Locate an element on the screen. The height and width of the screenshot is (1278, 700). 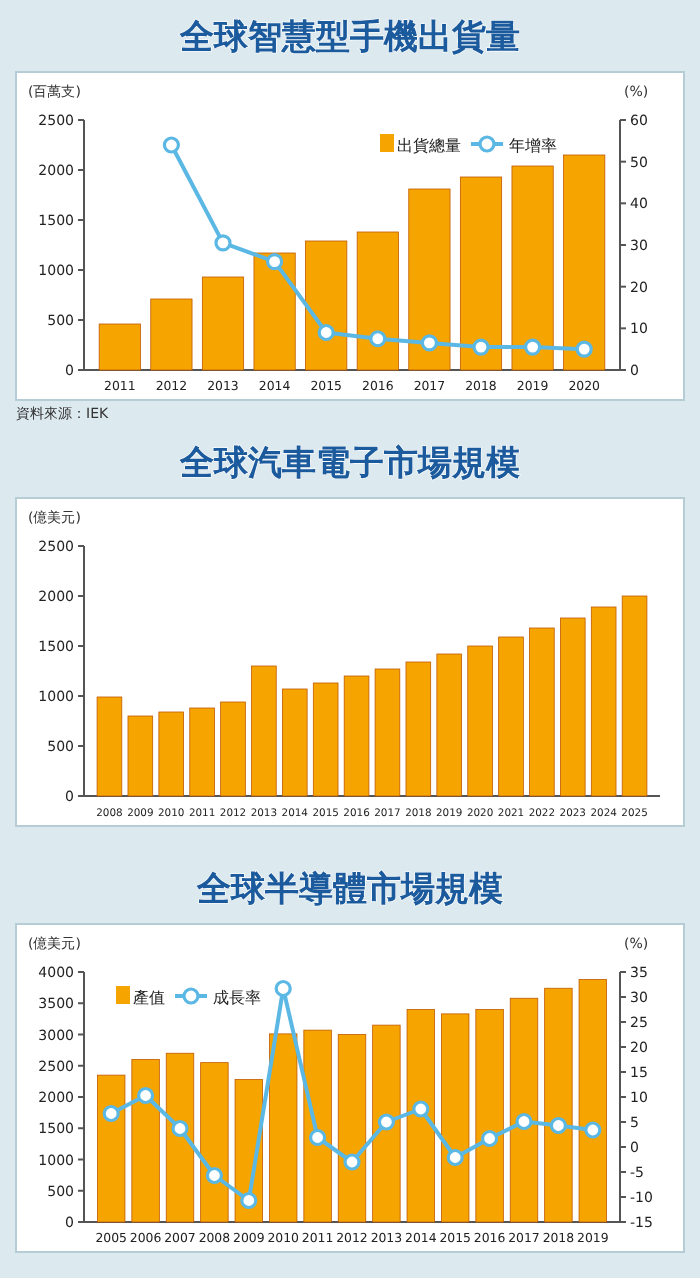
legend-label: 年增率 is located at coordinates (533, 146).